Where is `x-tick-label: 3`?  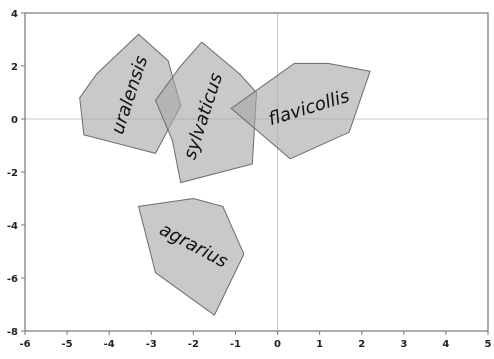
x-tick-label: 3 is located at coordinates (403, 344).